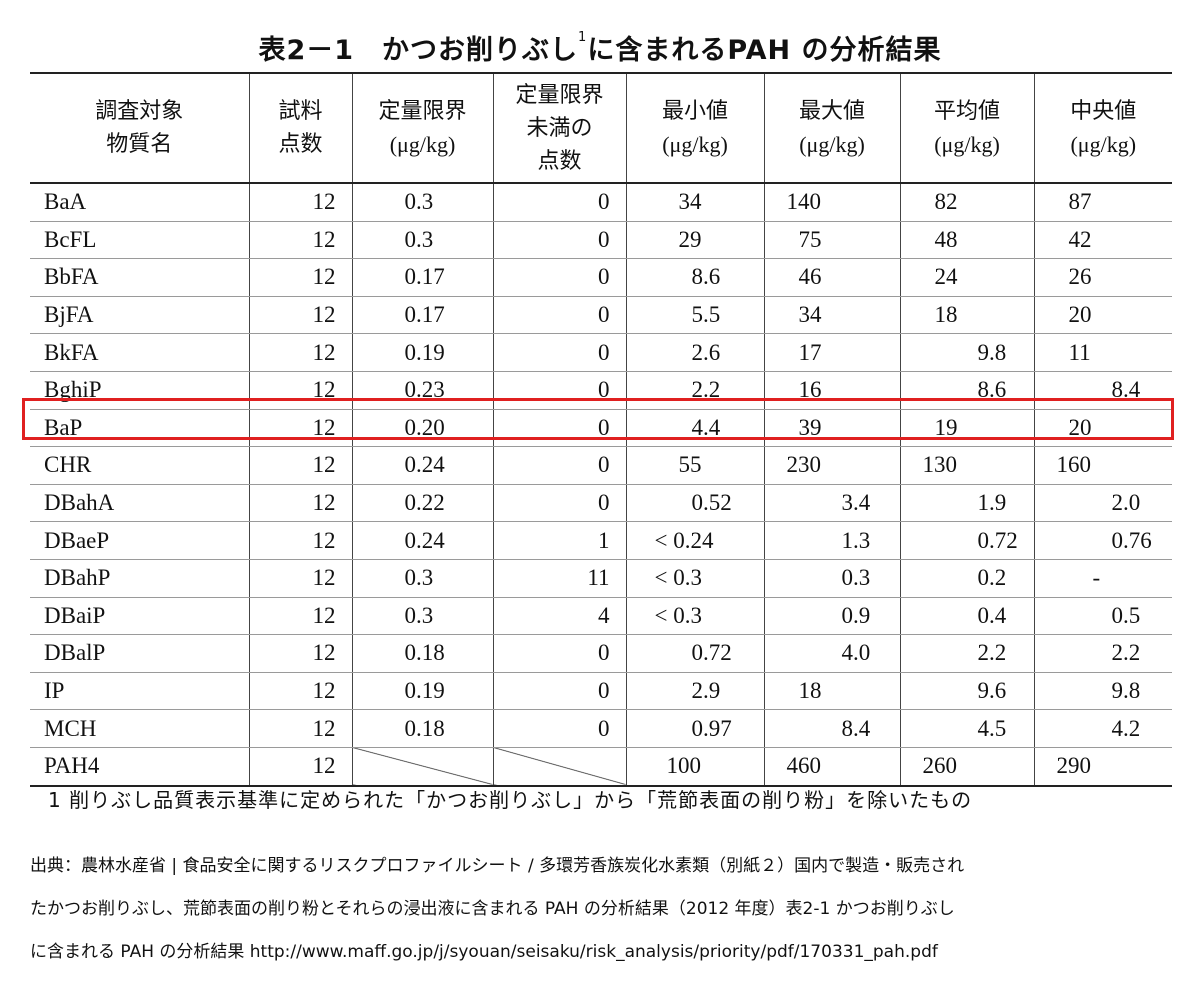 The width and height of the screenshot is (1200, 996). I want to click on table-row: BbFA 12 0.17 0 8.6 46 24 26, so click(601, 277).